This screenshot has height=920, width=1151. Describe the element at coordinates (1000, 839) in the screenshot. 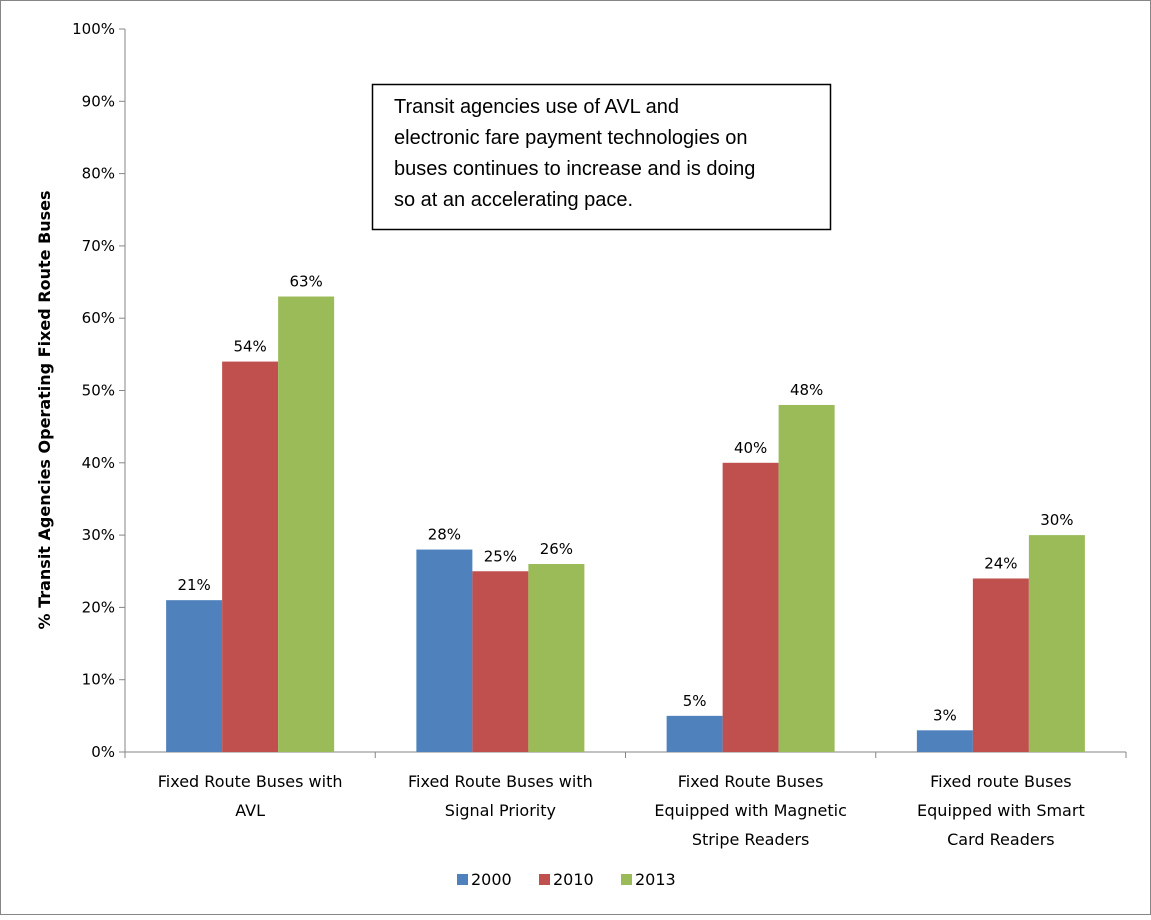

I see `category-label: Card Readers` at that location.